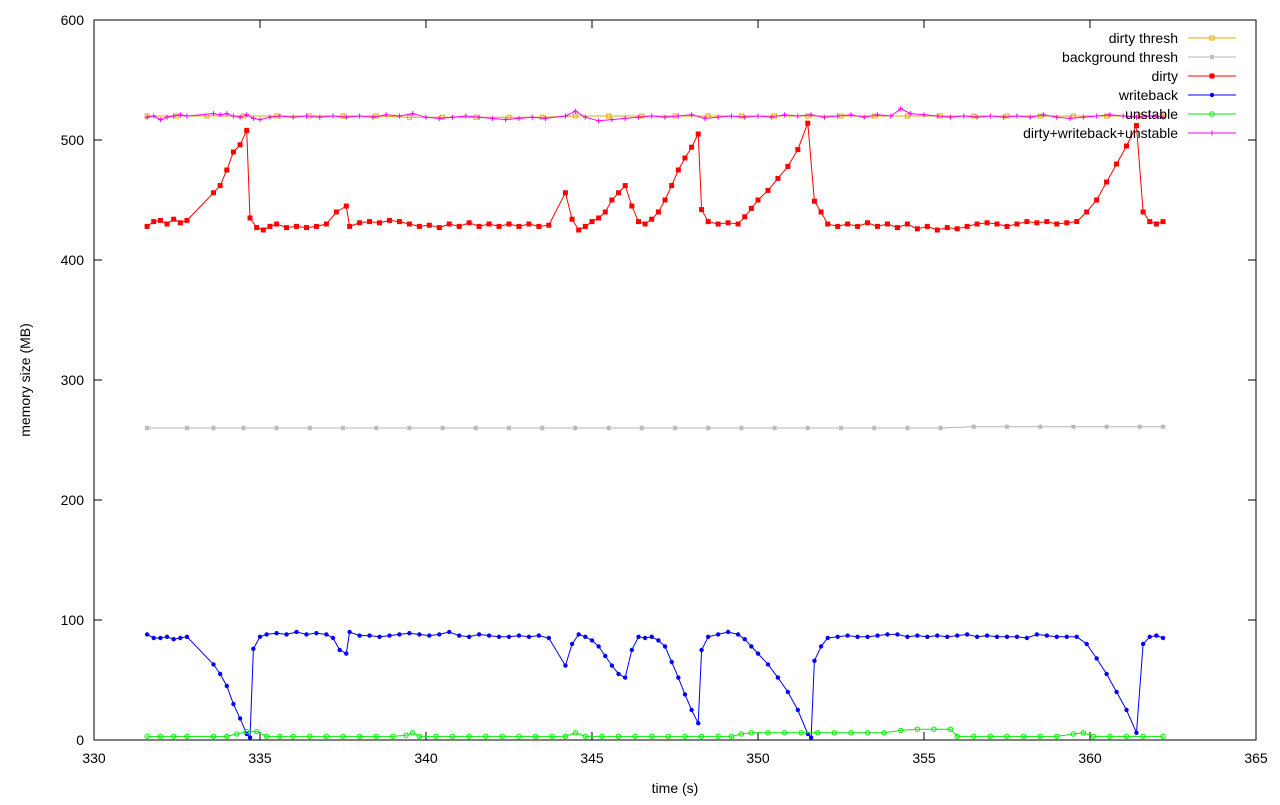 The height and width of the screenshot is (805, 1280). What do you see at coordinates (73, 140) in the screenshot?
I see `y-tick-label: 500` at bounding box center [73, 140].